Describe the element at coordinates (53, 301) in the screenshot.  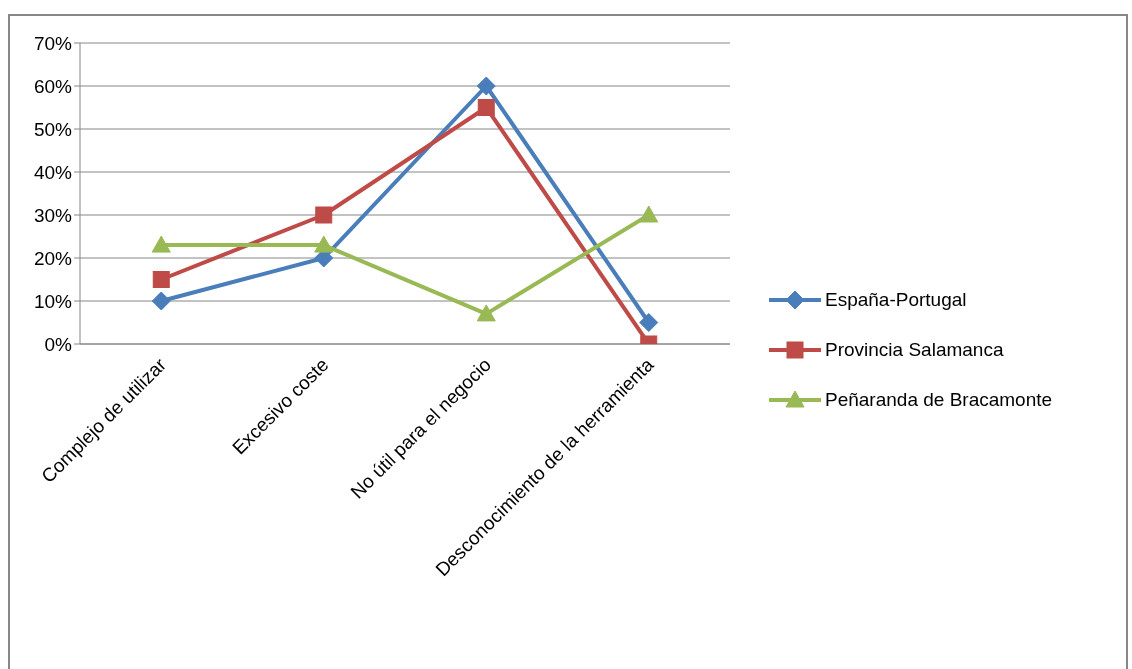
I see `y-tick-label: 10%` at that location.